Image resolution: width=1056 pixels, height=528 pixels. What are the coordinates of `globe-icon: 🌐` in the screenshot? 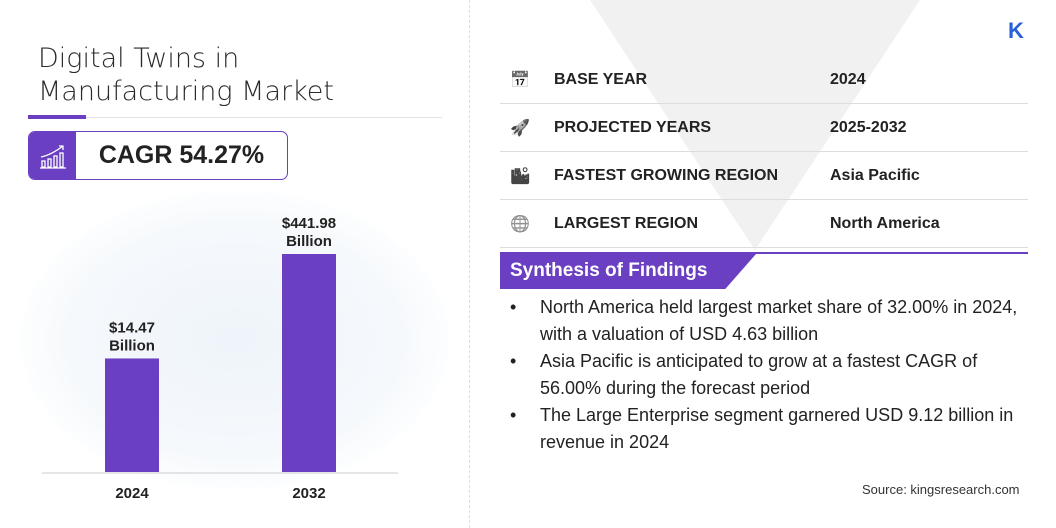 It's located at (520, 224).